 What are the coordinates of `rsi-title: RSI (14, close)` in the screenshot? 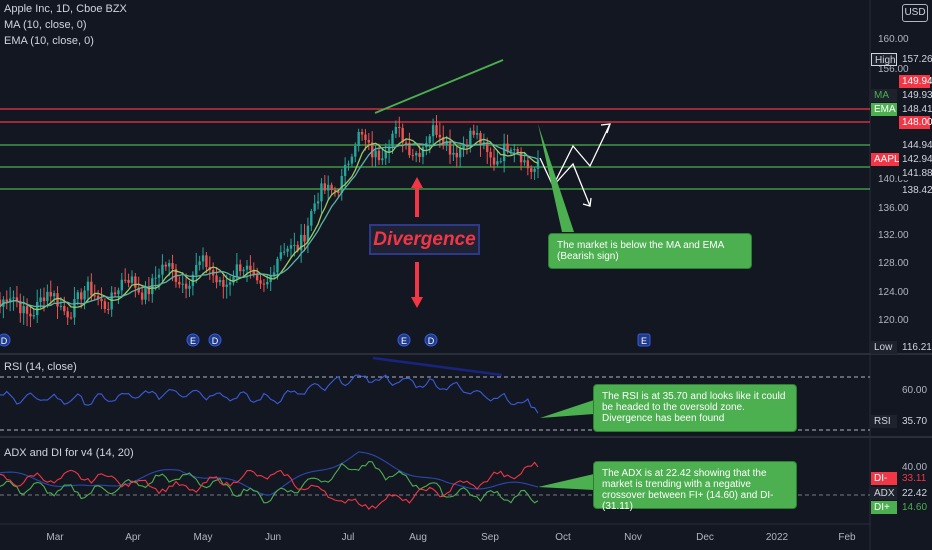 It's located at (40, 367).